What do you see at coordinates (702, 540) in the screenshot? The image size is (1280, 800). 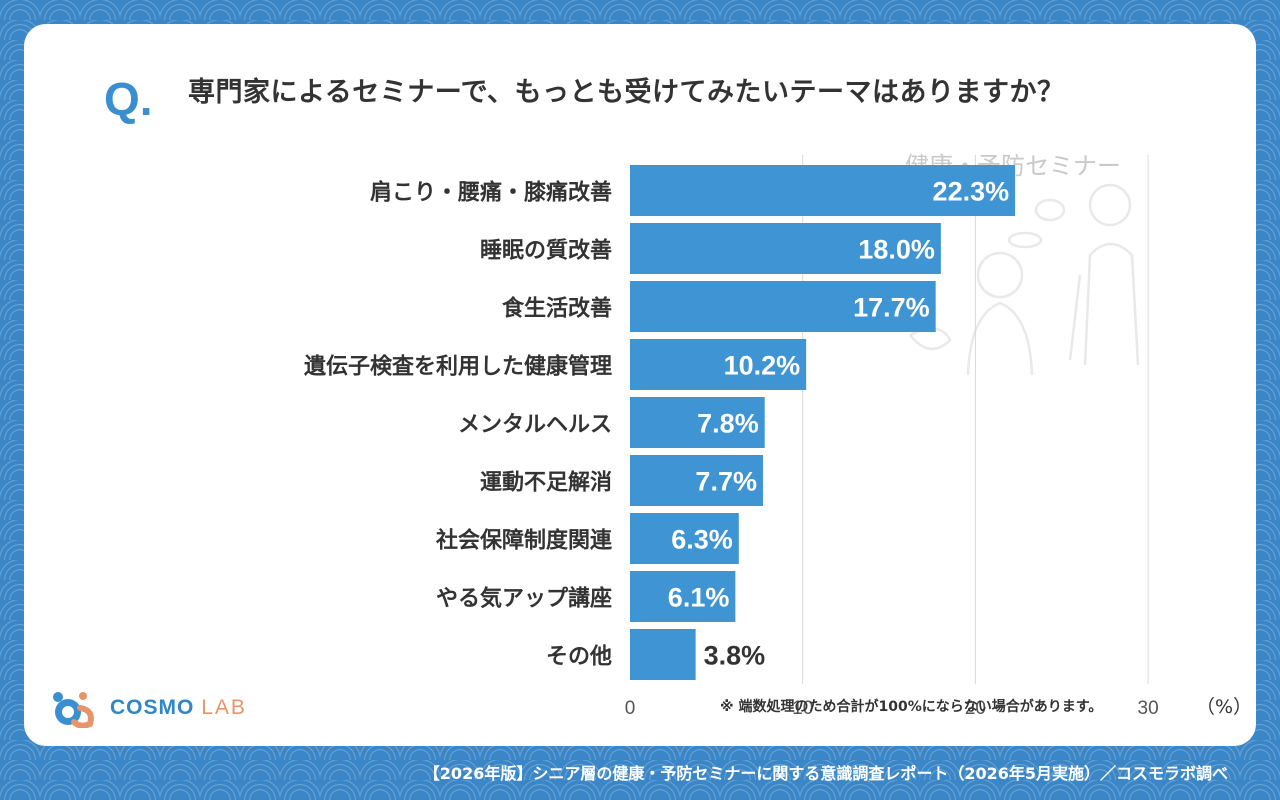 I see `data-label: 6.3%` at bounding box center [702, 540].